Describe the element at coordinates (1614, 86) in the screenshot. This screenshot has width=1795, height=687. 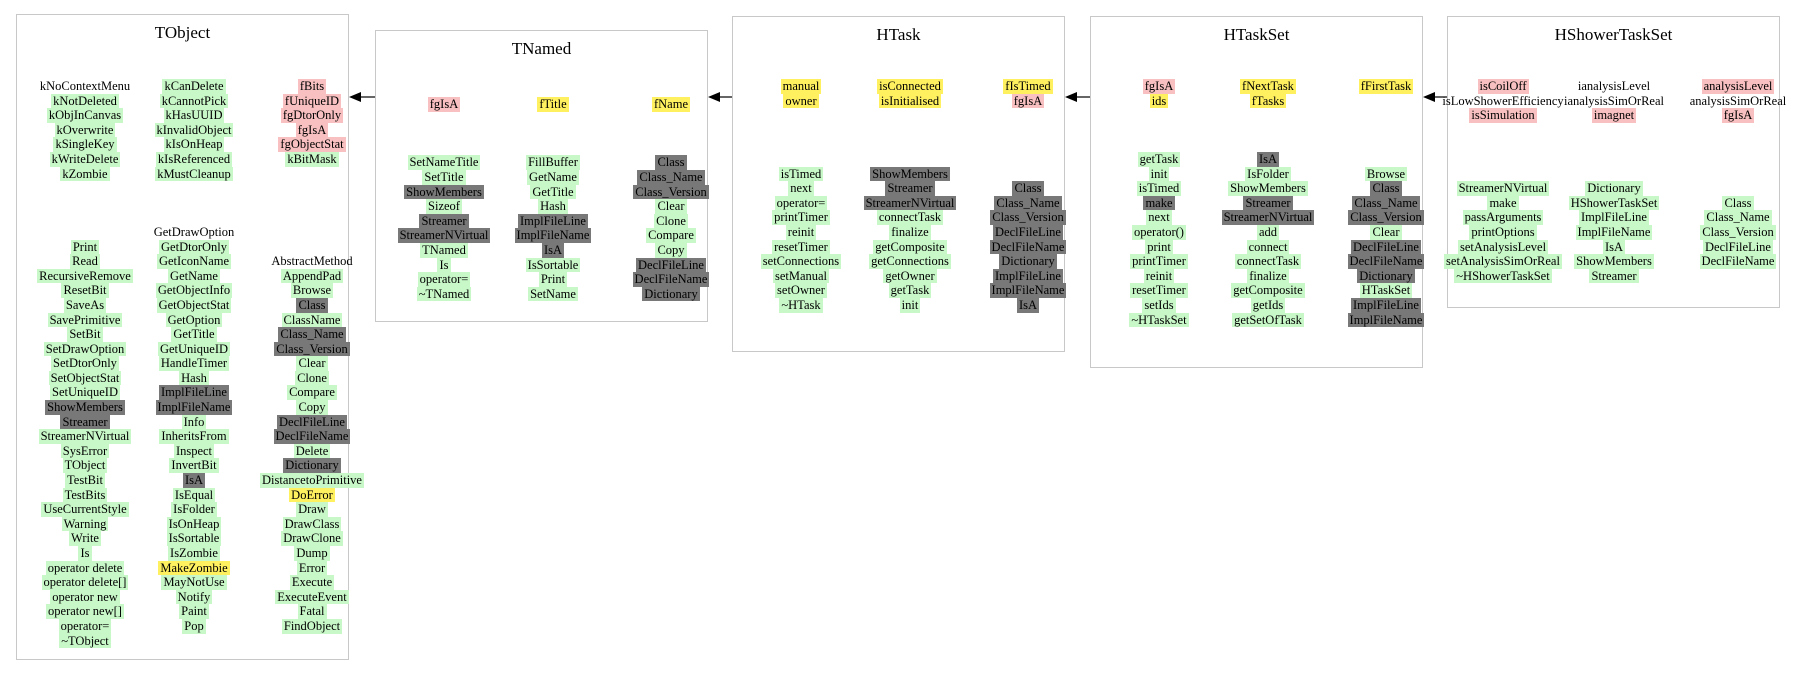
I see `member-function: ianalysisLevel` at that location.